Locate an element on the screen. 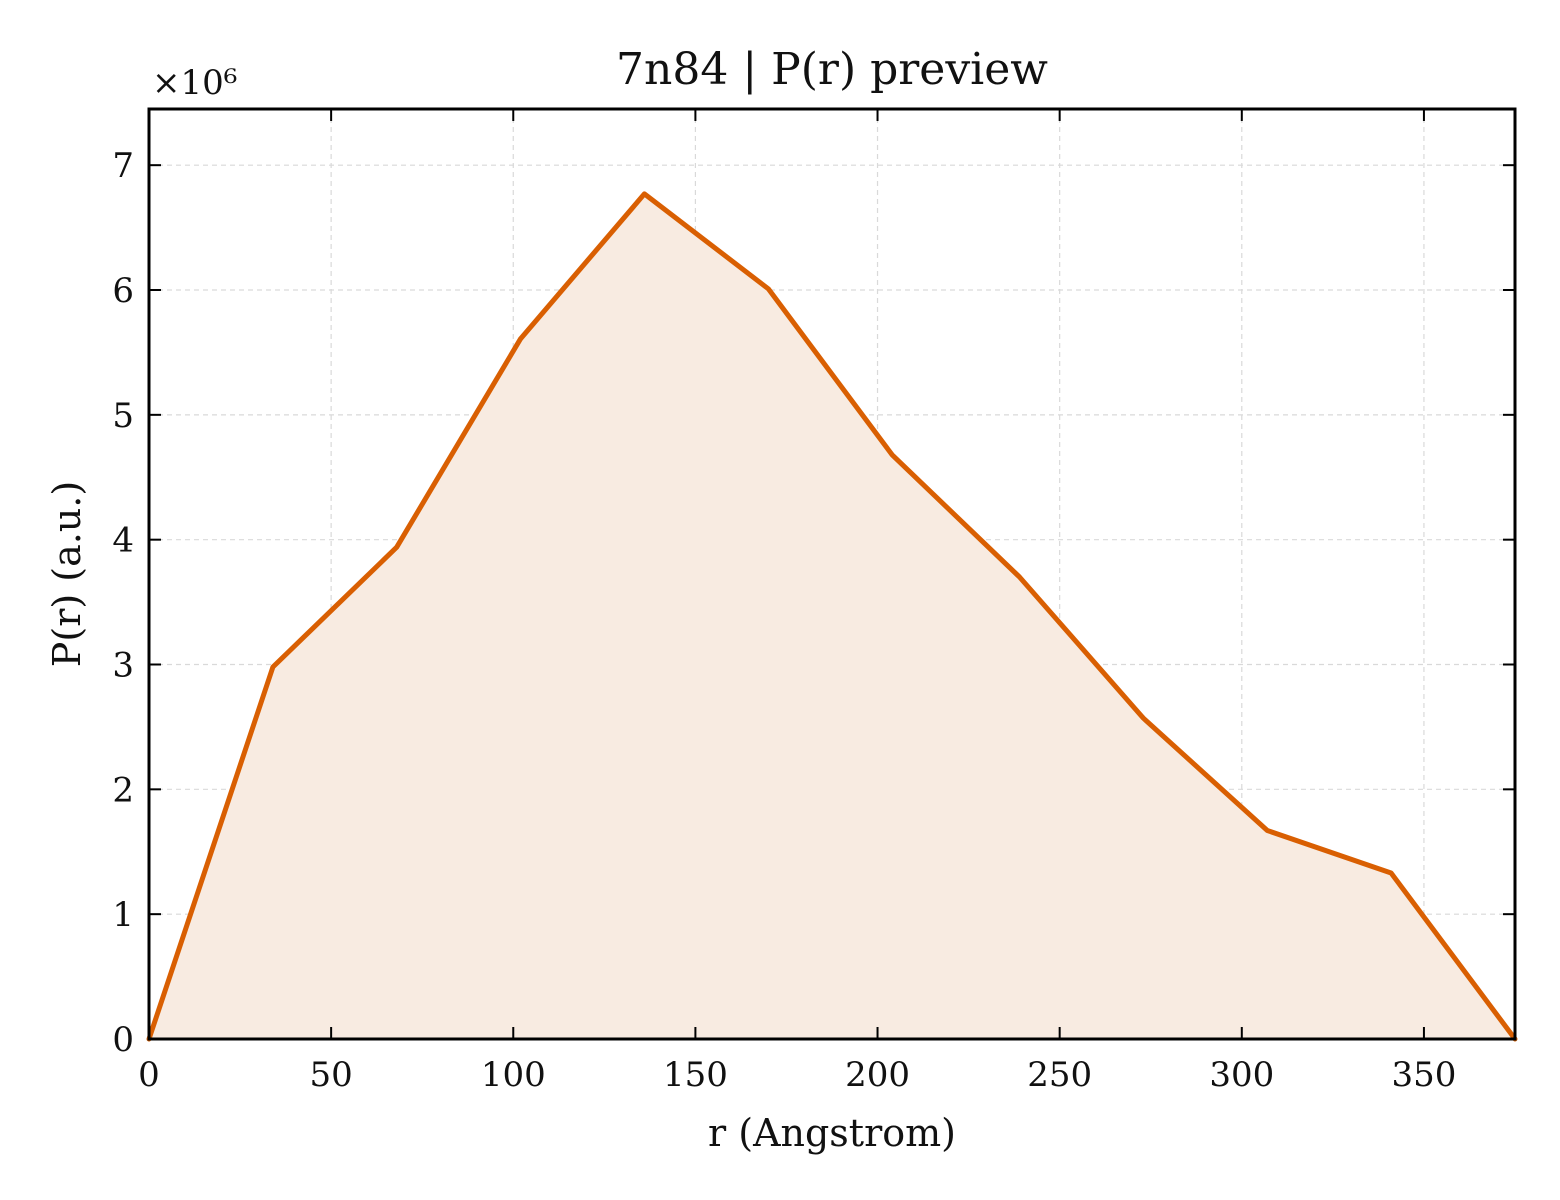  y-tick-label: 7 is located at coordinates (123, 166).